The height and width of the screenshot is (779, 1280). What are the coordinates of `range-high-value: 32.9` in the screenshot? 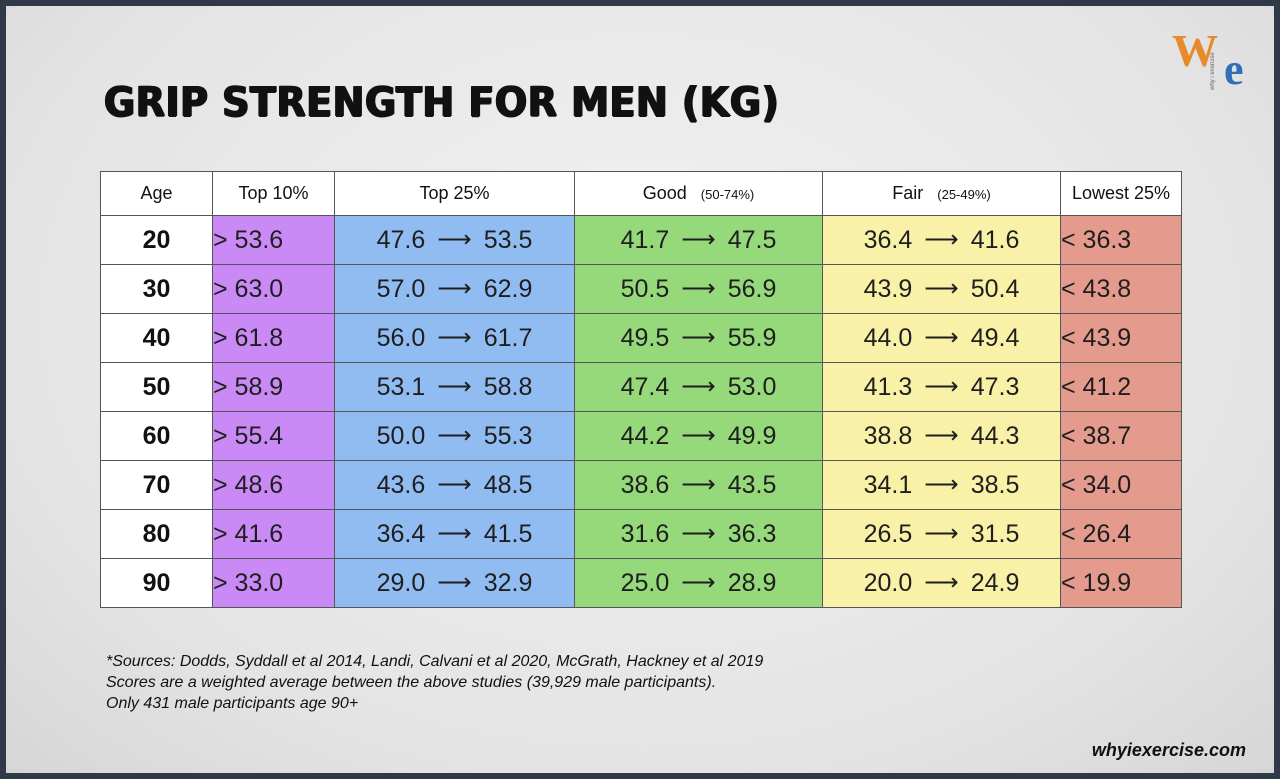 It's located at (508, 583).